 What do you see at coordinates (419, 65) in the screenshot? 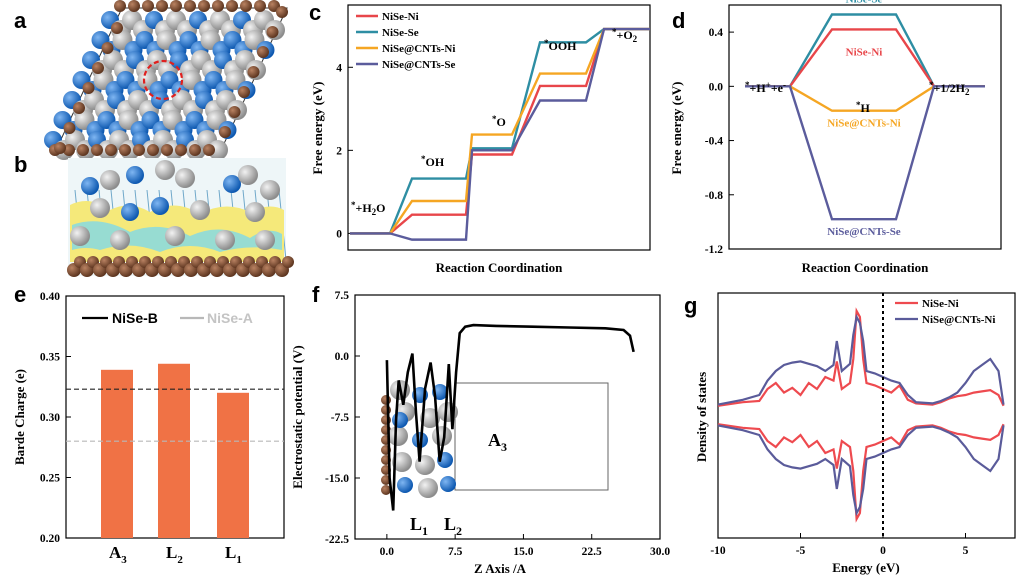
I see `legend-label: NiSe@CNTs-Se` at bounding box center [419, 65].